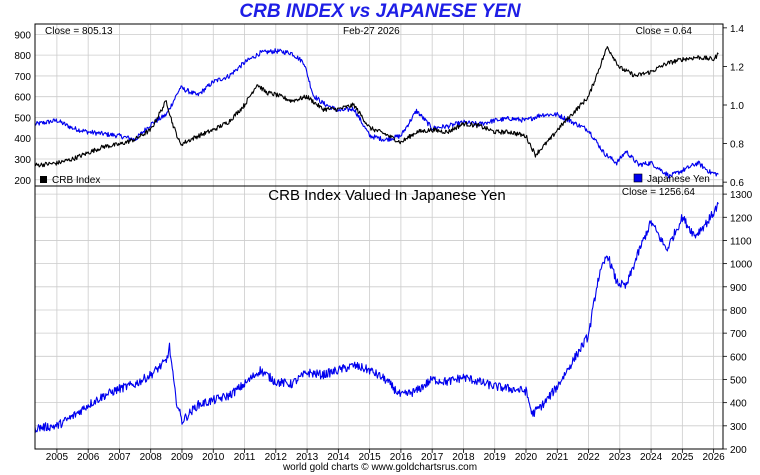 The height and width of the screenshot is (475, 760). I want to click on top-left-tick-400: 400, so click(22, 139).